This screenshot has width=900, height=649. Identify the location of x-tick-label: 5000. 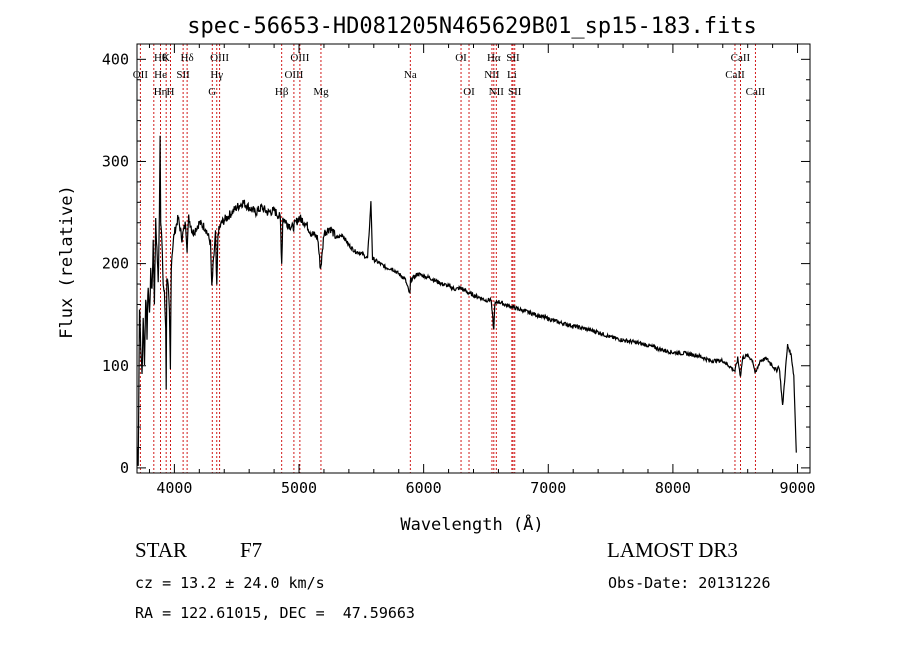
(299, 488).